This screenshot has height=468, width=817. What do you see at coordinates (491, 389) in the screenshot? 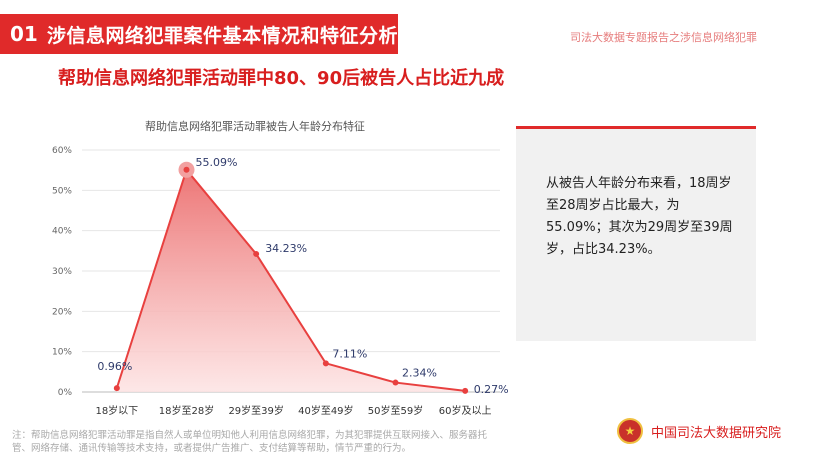
I see `data-label: 0.27%` at bounding box center [491, 389].